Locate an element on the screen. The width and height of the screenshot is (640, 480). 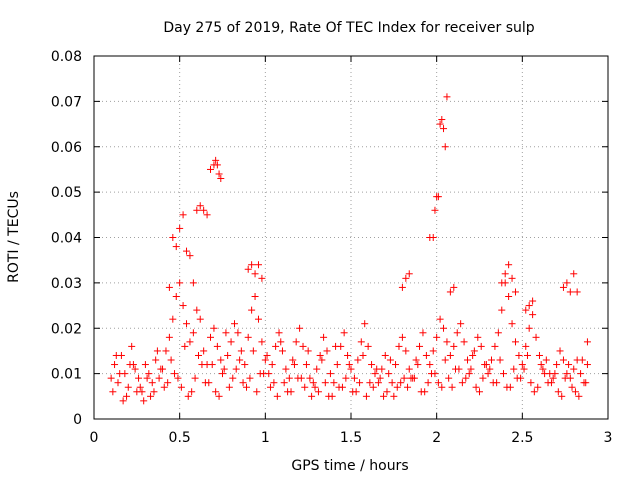
y-tick-label: 0.06 is located at coordinates (66, 148).